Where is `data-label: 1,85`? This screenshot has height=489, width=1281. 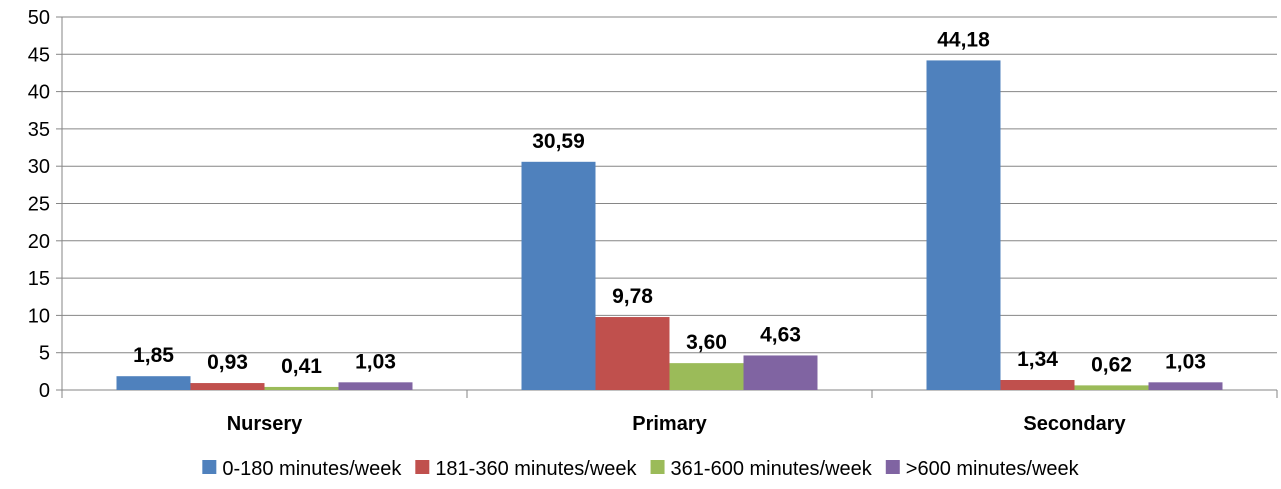
data-label: 1,85 is located at coordinates (153, 355).